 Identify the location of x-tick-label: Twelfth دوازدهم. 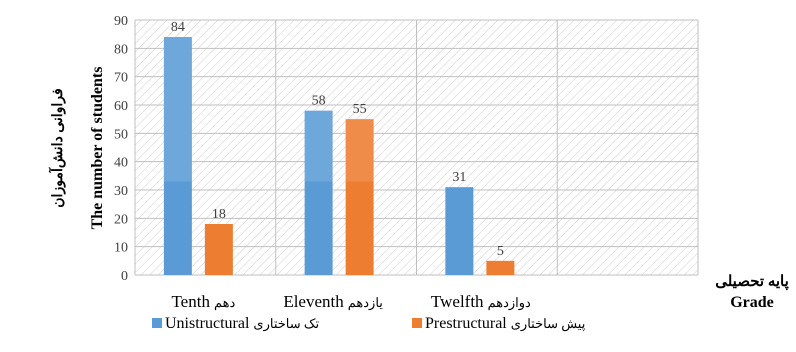
(481, 301).